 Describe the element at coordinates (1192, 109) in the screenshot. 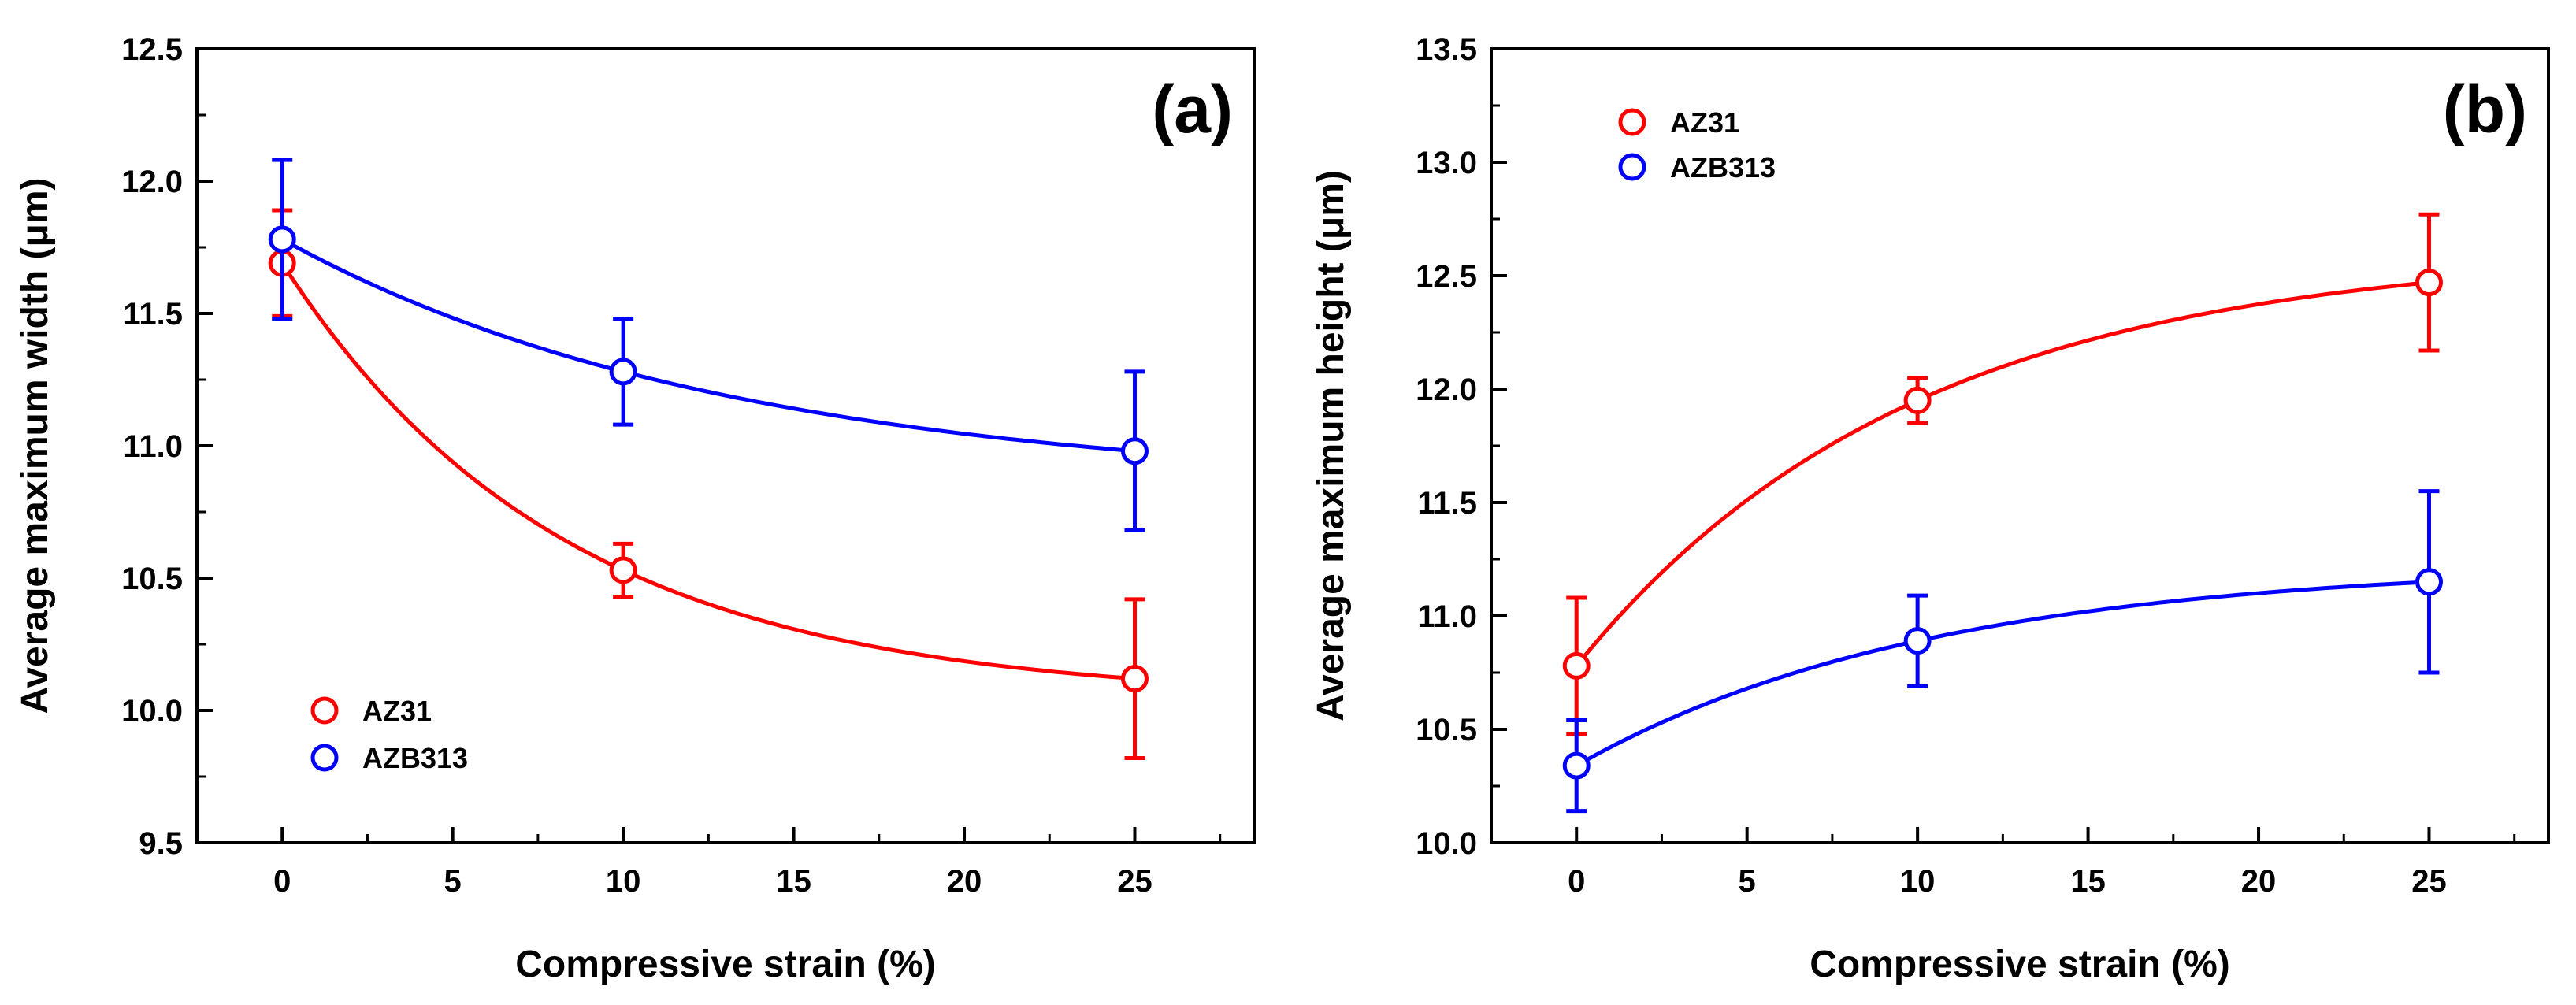

I see `panel-label-a: (a)` at that location.